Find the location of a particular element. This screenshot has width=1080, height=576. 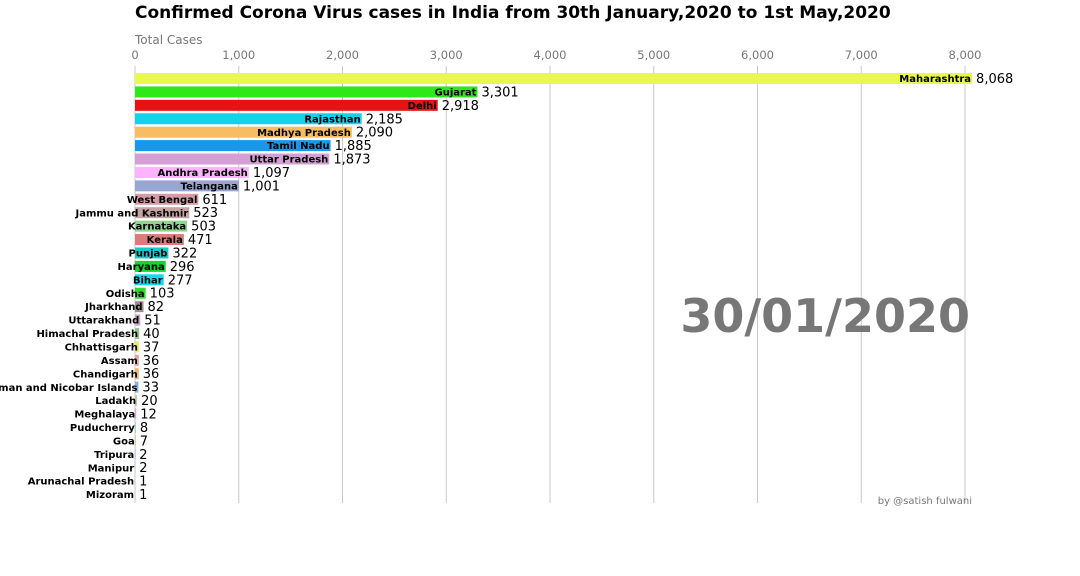

bar-value-label: 12 is located at coordinates (148, 415).